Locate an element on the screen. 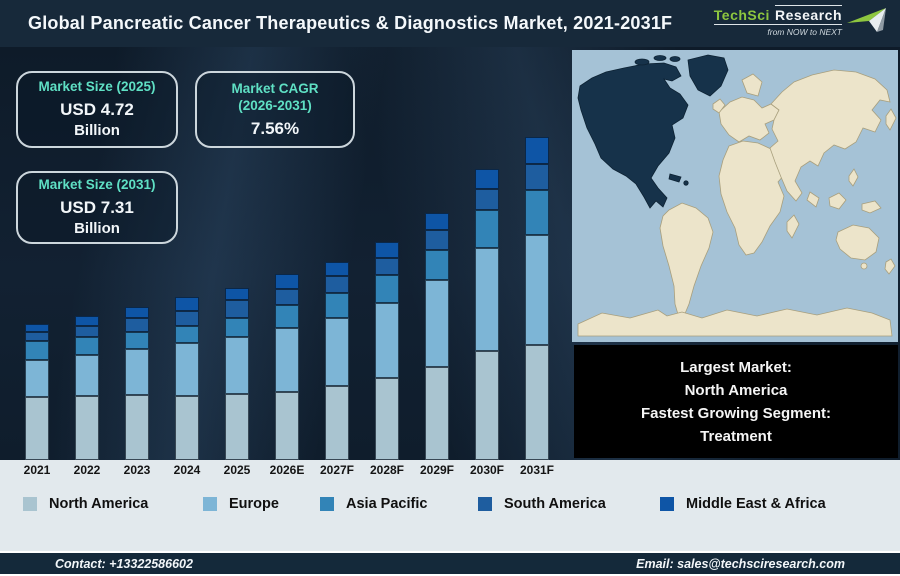 This screenshot has width=900, height=576. legend-label: South America is located at coordinates (555, 504).